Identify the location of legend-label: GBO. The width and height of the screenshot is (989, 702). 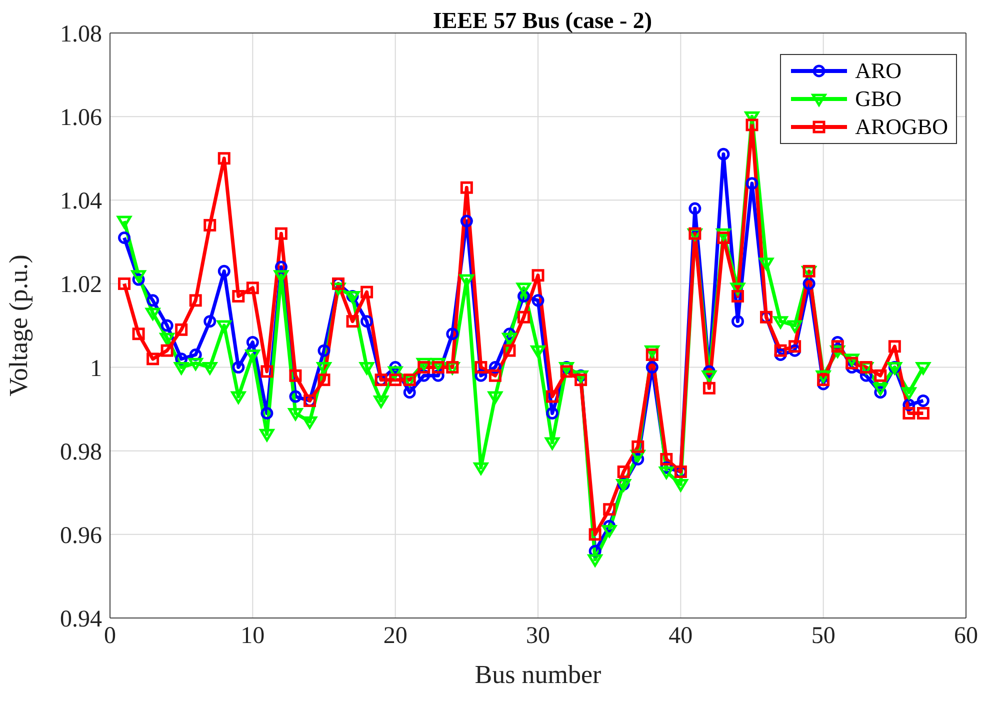
(878, 99).